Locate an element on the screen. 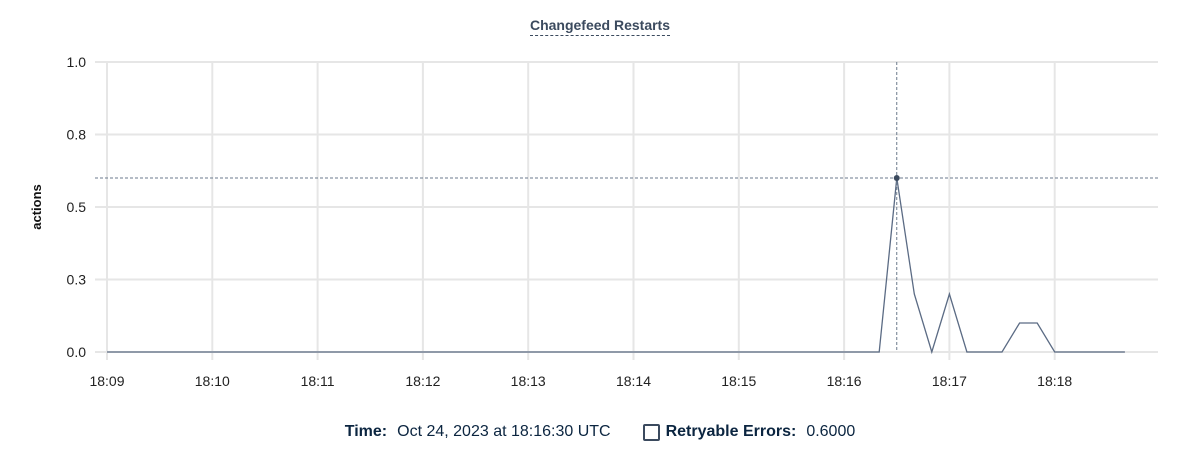 The width and height of the screenshot is (1200, 469). x-tick-label: 18:10 is located at coordinates (212, 381).